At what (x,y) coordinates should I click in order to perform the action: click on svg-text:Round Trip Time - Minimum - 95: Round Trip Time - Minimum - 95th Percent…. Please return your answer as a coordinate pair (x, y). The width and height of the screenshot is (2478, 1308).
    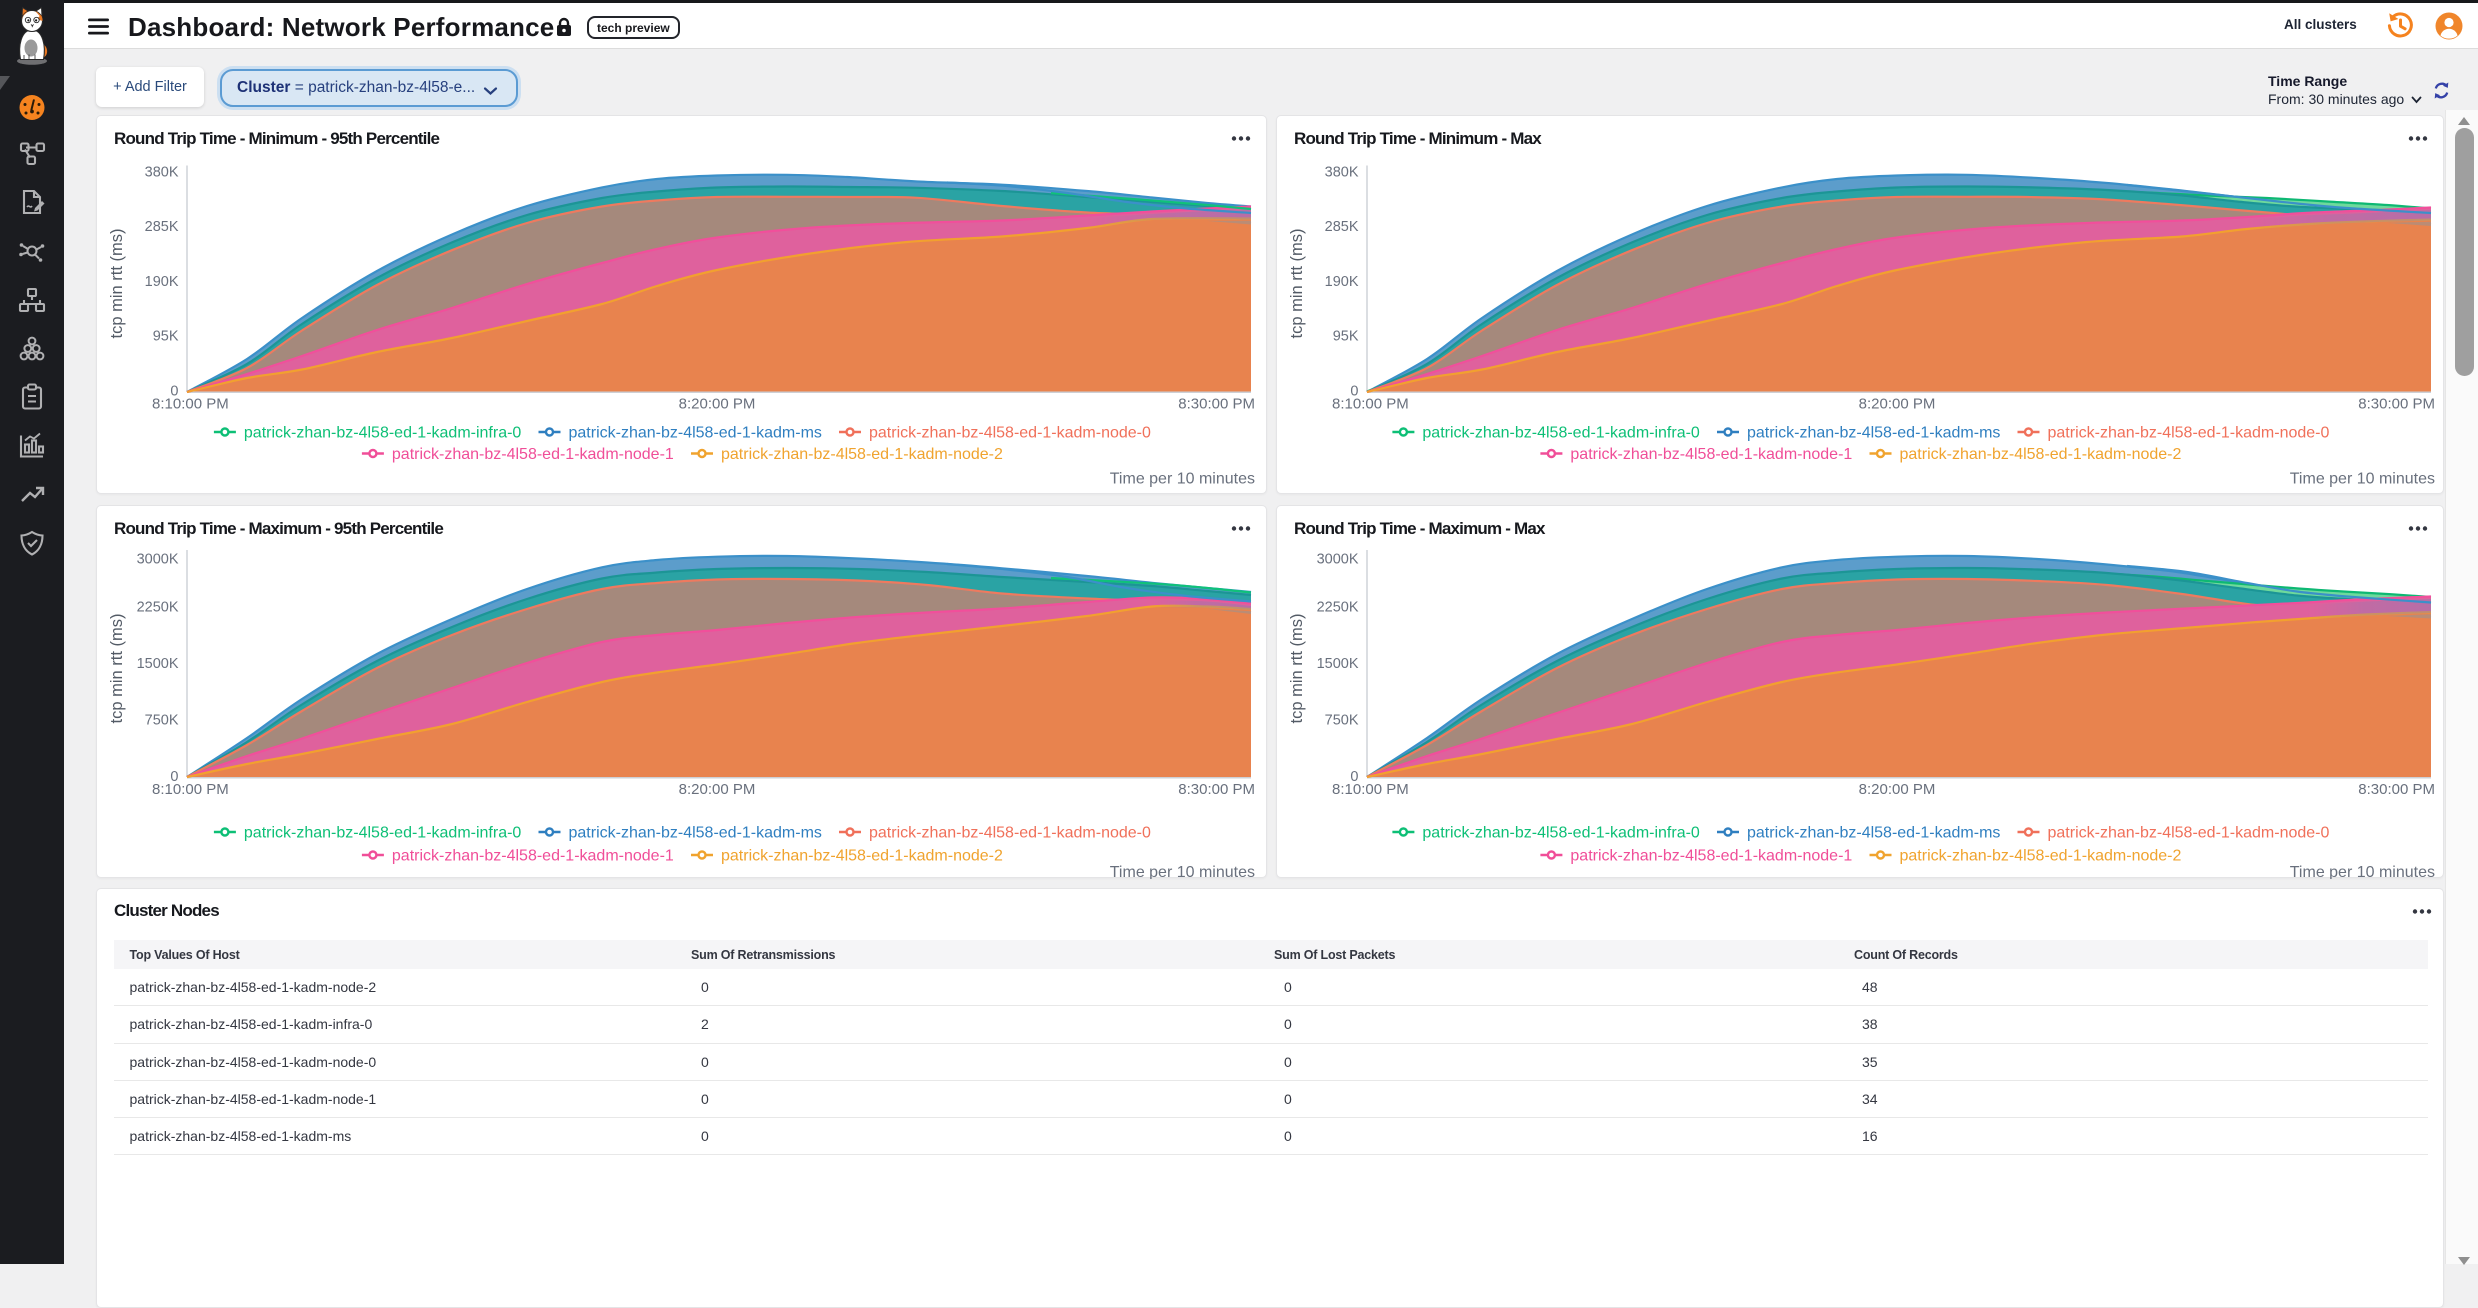
    Looking at the image, I should click on (277, 138).